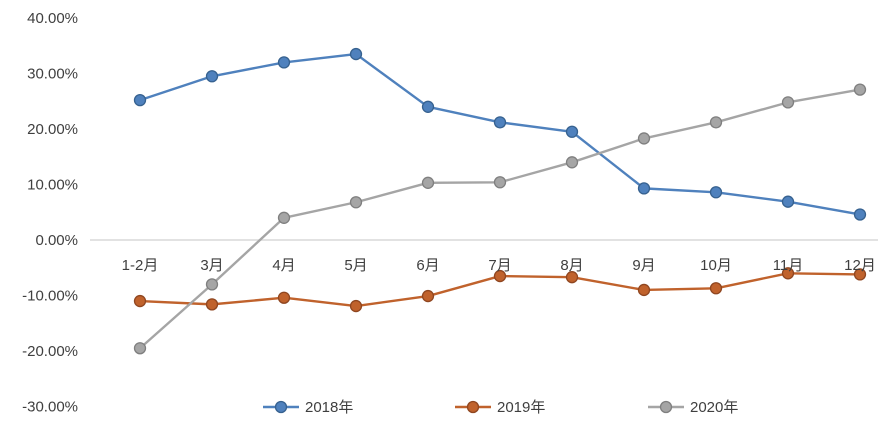 The height and width of the screenshot is (430, 888). Describe the element at coordinates (56, 240) in the screenshot. I see `y-axis-tick-label: 0.00%` at that location.